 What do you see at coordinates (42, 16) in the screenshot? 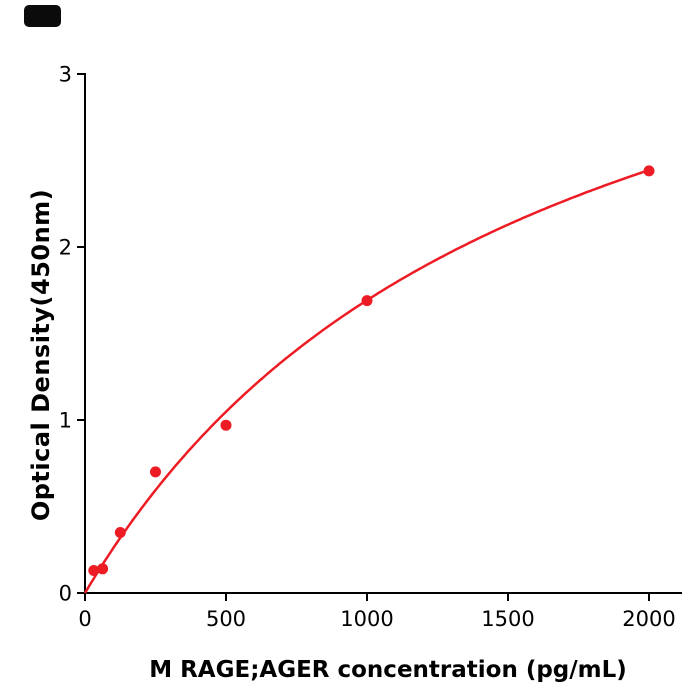
I see `corner-mark` at bounding box center [42, 16].